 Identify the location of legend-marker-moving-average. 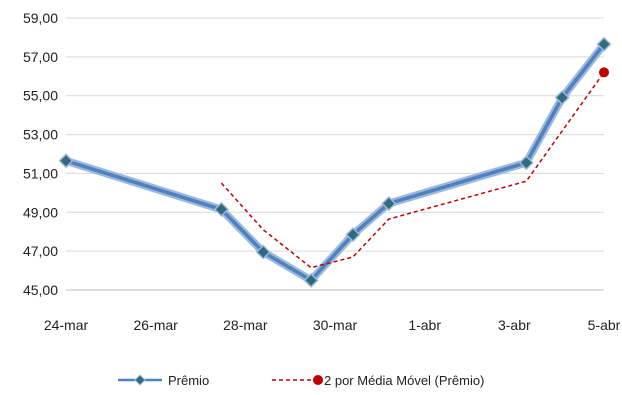
(318, 380).